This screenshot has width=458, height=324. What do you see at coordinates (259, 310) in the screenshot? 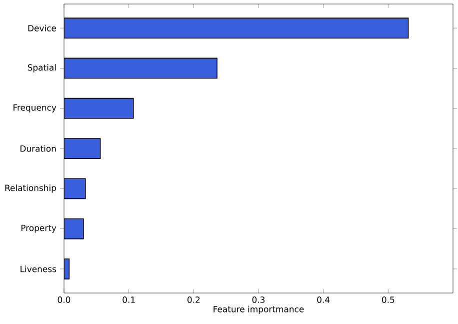
I see `x-axis-title: Feature importmance` at bounding box center [259, 310].